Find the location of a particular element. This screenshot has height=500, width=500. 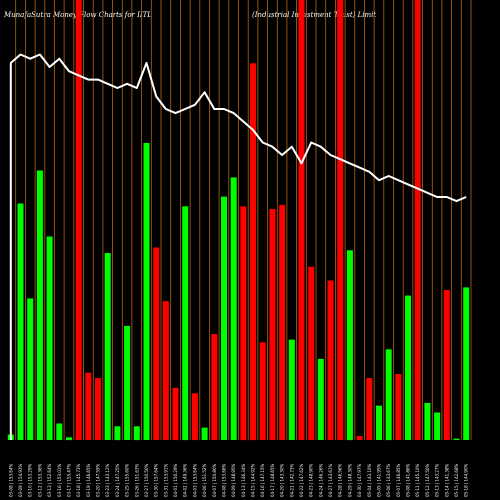

x-tick-label: 04-07 | 150.80% is located at coordinates (214, 480).